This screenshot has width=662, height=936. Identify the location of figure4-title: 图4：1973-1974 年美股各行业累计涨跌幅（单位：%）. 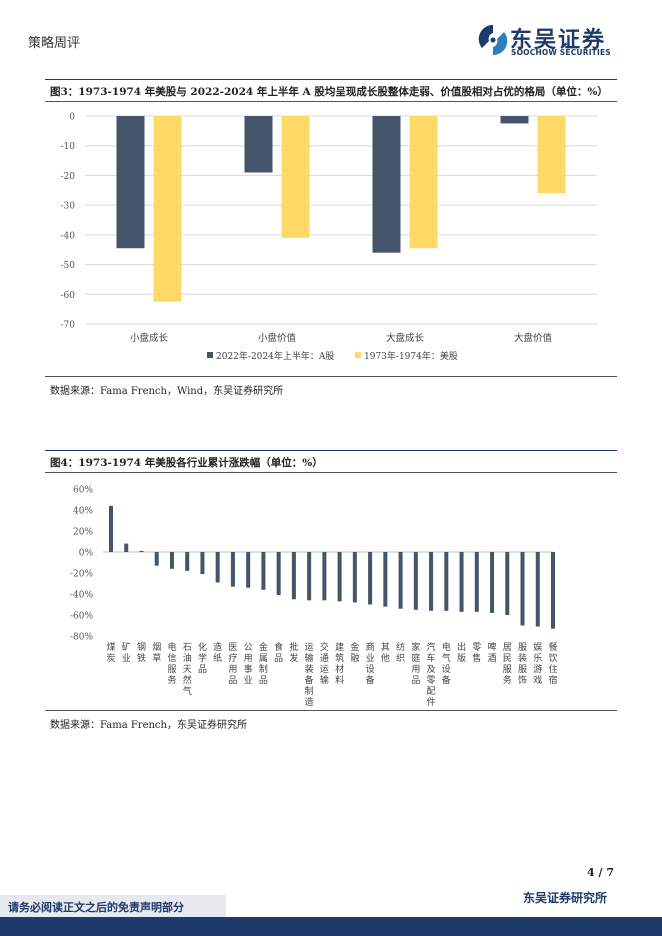
(186, 463).